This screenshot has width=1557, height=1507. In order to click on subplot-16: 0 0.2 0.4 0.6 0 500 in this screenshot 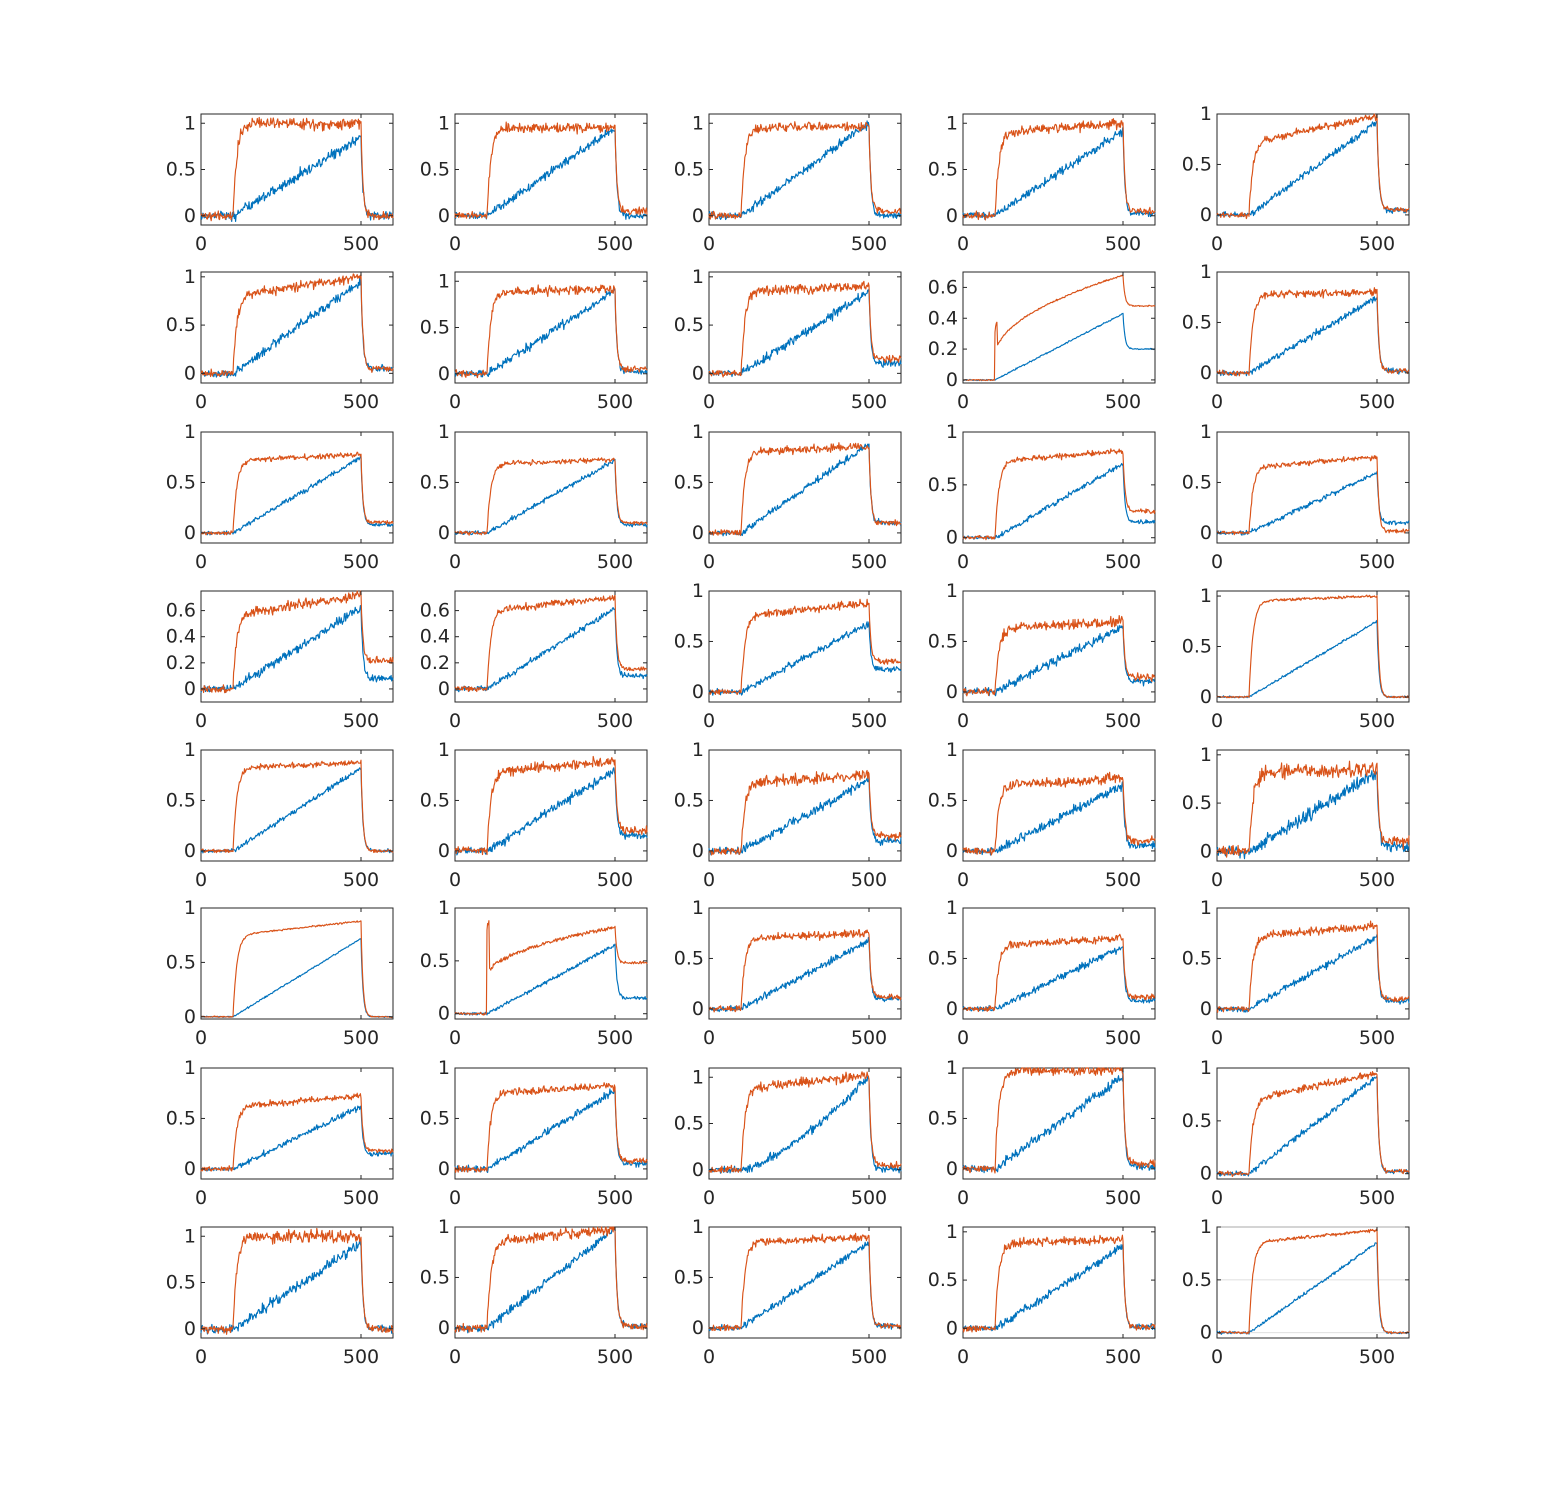, I will do `click(280, 661)`.